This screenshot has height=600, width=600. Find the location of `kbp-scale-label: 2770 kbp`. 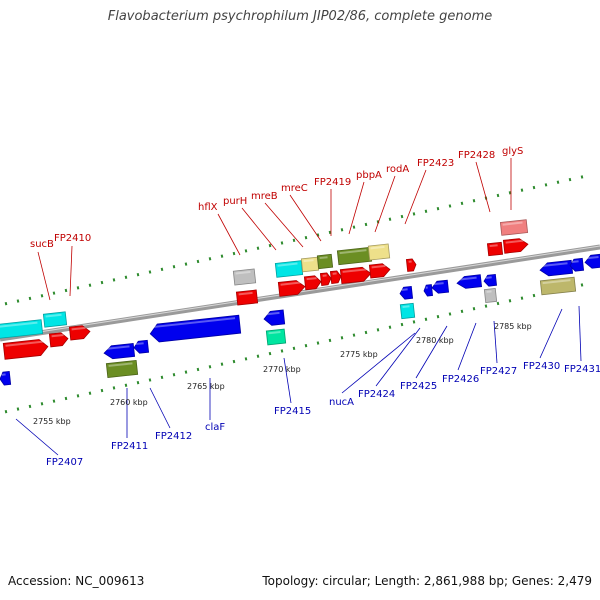

kbp-scale-label: 2770 kbp is located at coordinates (282, 369).